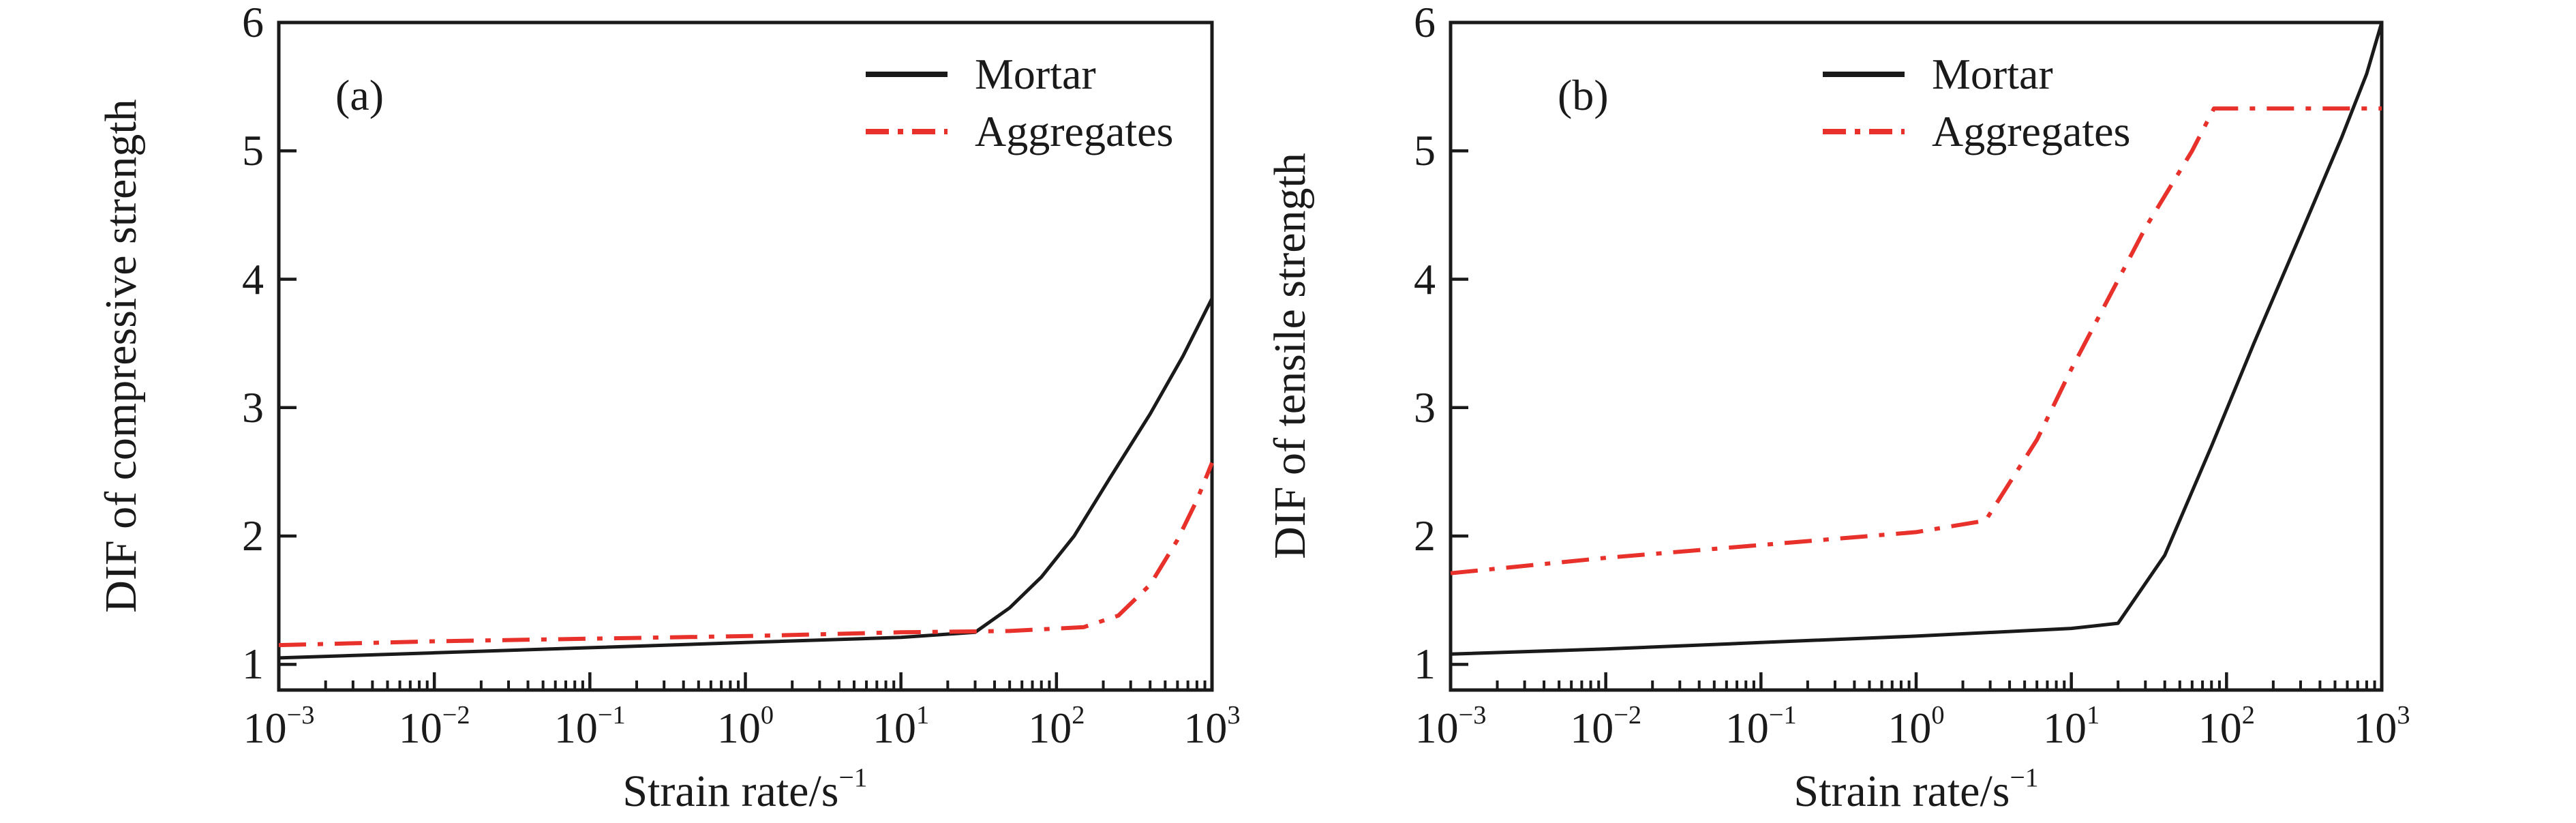  What do you see at coordinates (360, 95) in the screenshot?
I see `panel-a-label: (a)` at bounding box center [360, 95].